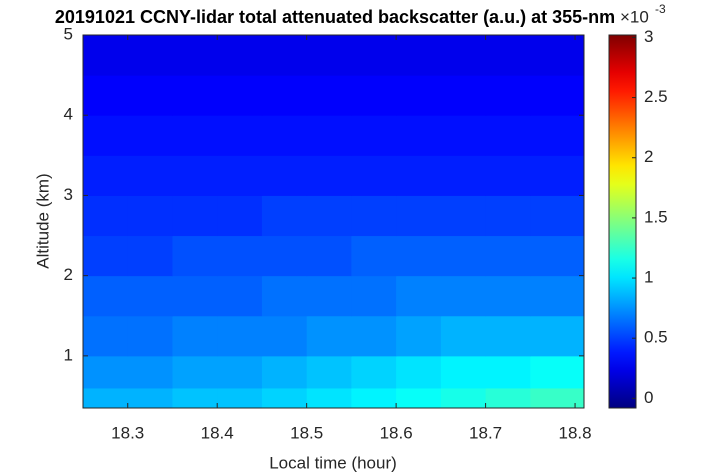 The height and width of the screenshot is (476, 722). Describe the element at coordinates (396, 432) in the screenshot. I see `x-tick-label: 18.6` at that location.